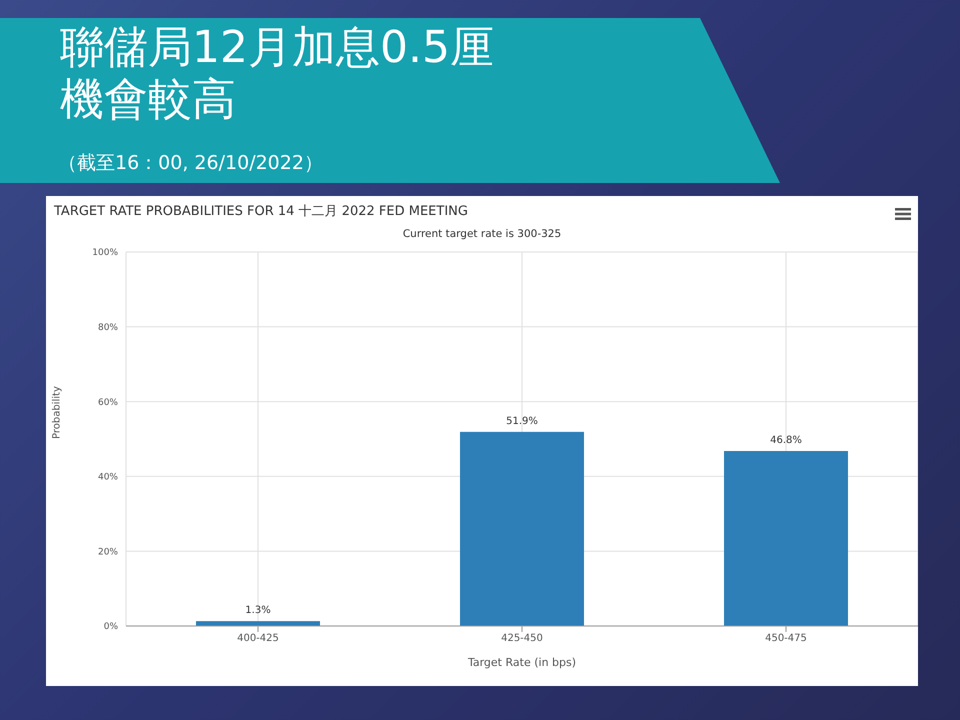 This screenshot has width=960, height=720. I want to click on y-tick-label: 80%, so click(108, 327).